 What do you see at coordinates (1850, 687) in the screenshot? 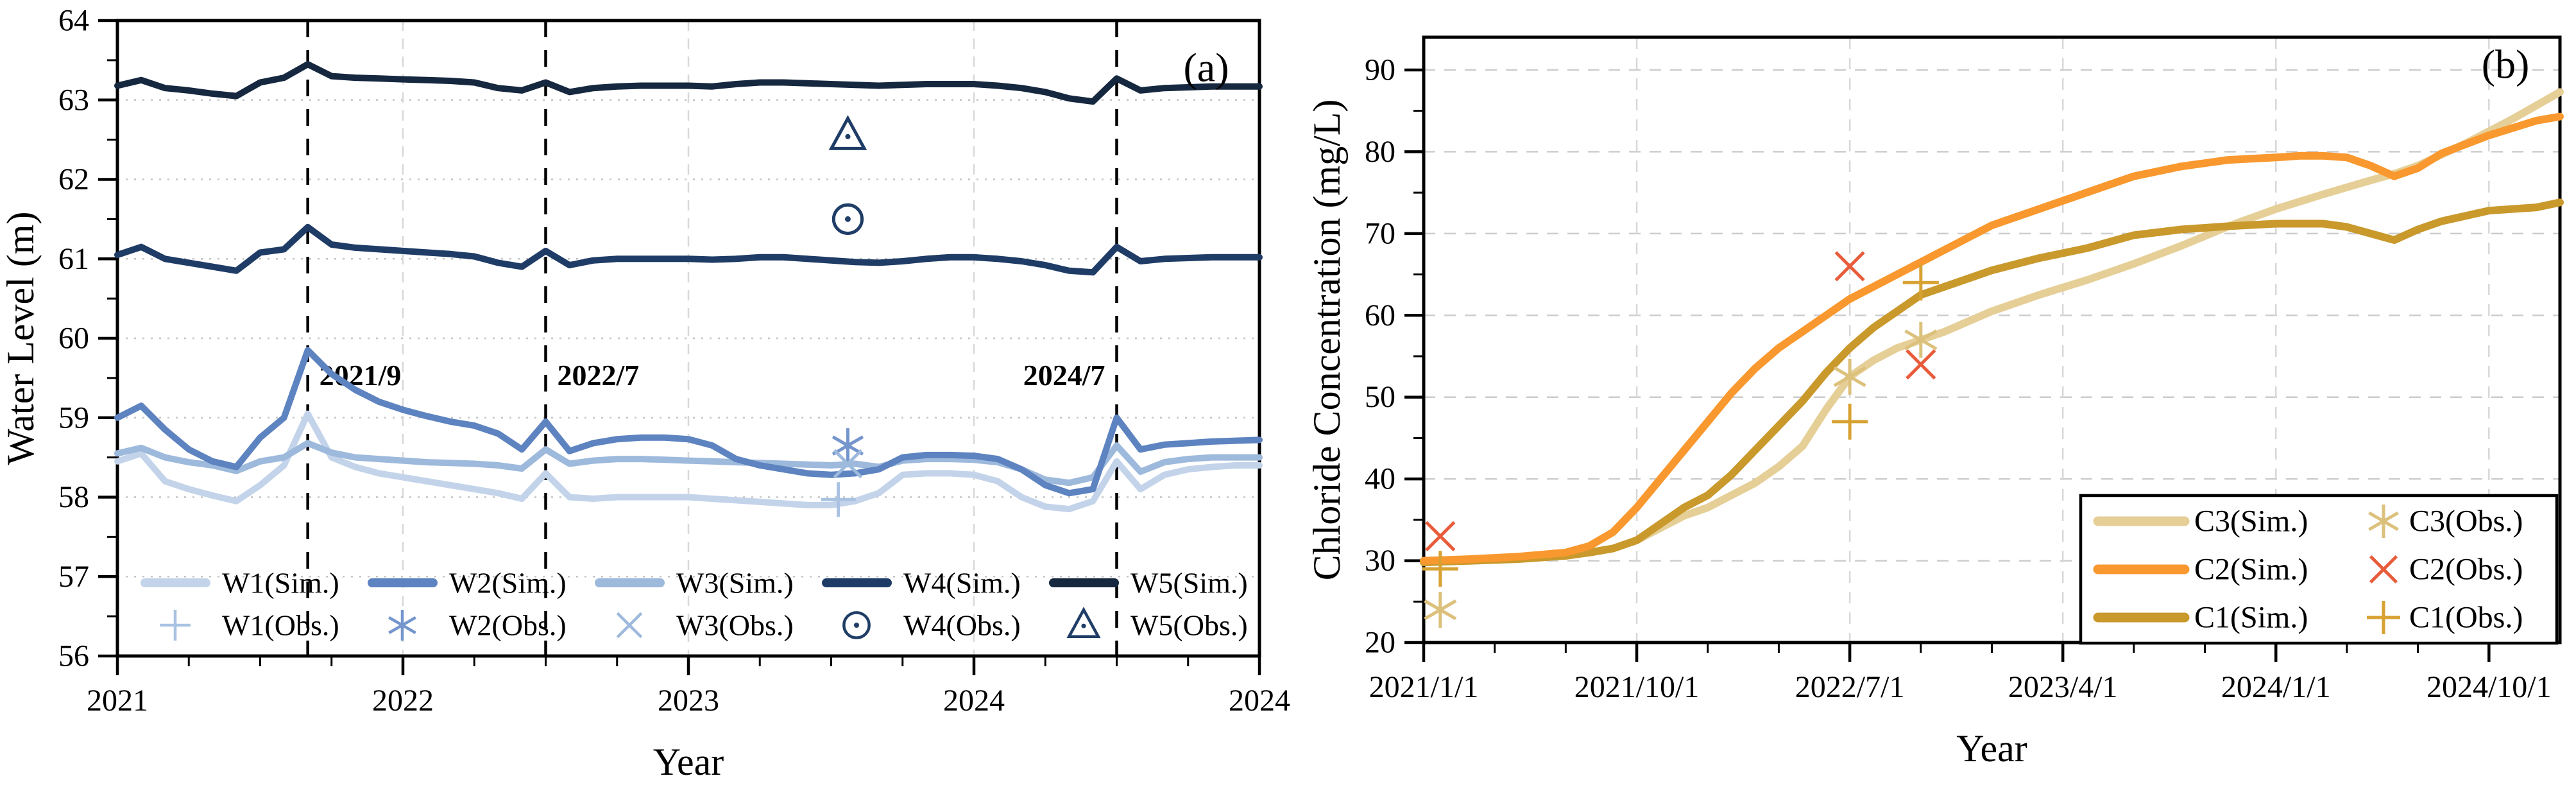
I see `x-tick-label: 2022/7/1` at bounding box center [1850, 687].